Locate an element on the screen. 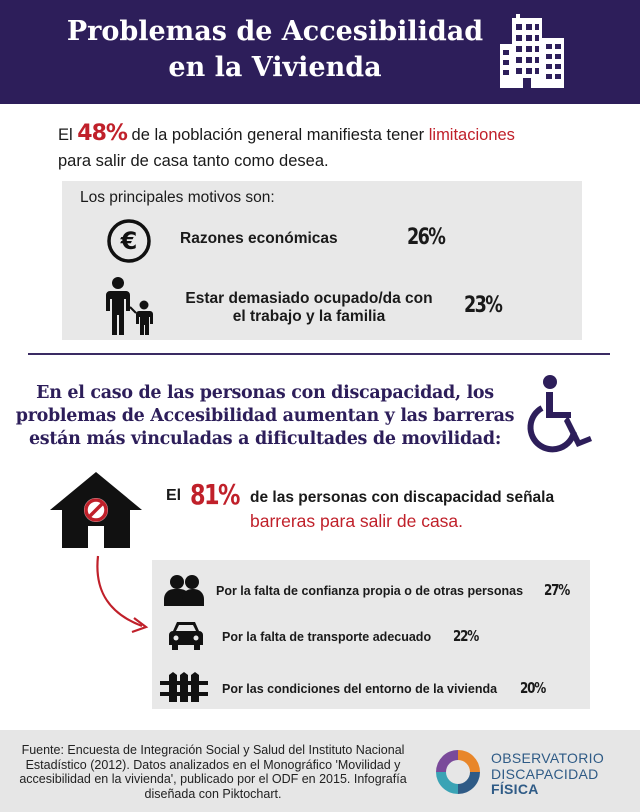  intro-line-2: para salir de casa tanto como desea. is located at coordinates (193, 161).